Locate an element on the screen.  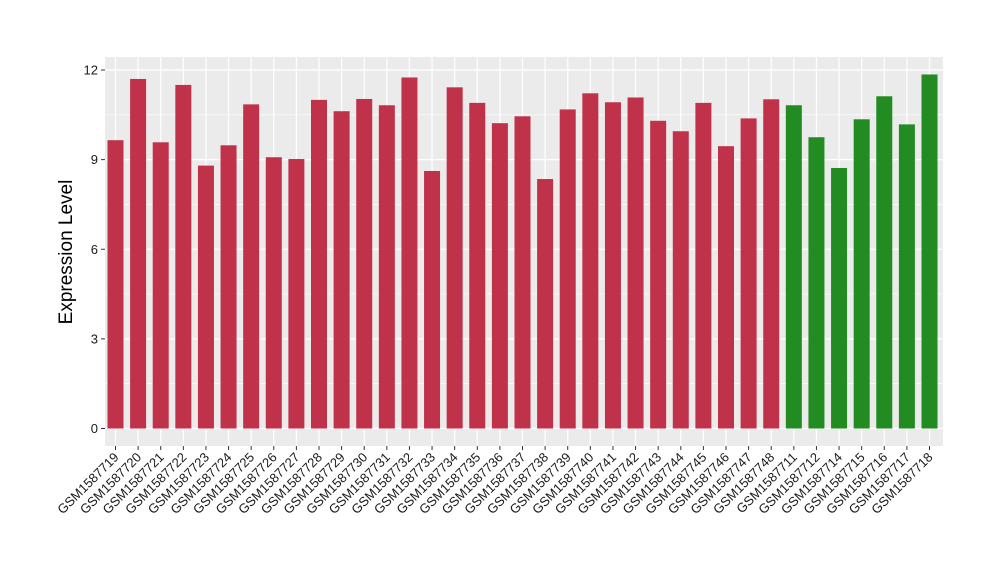
bar-GSM1587737 is located at coordinates (522, 272).